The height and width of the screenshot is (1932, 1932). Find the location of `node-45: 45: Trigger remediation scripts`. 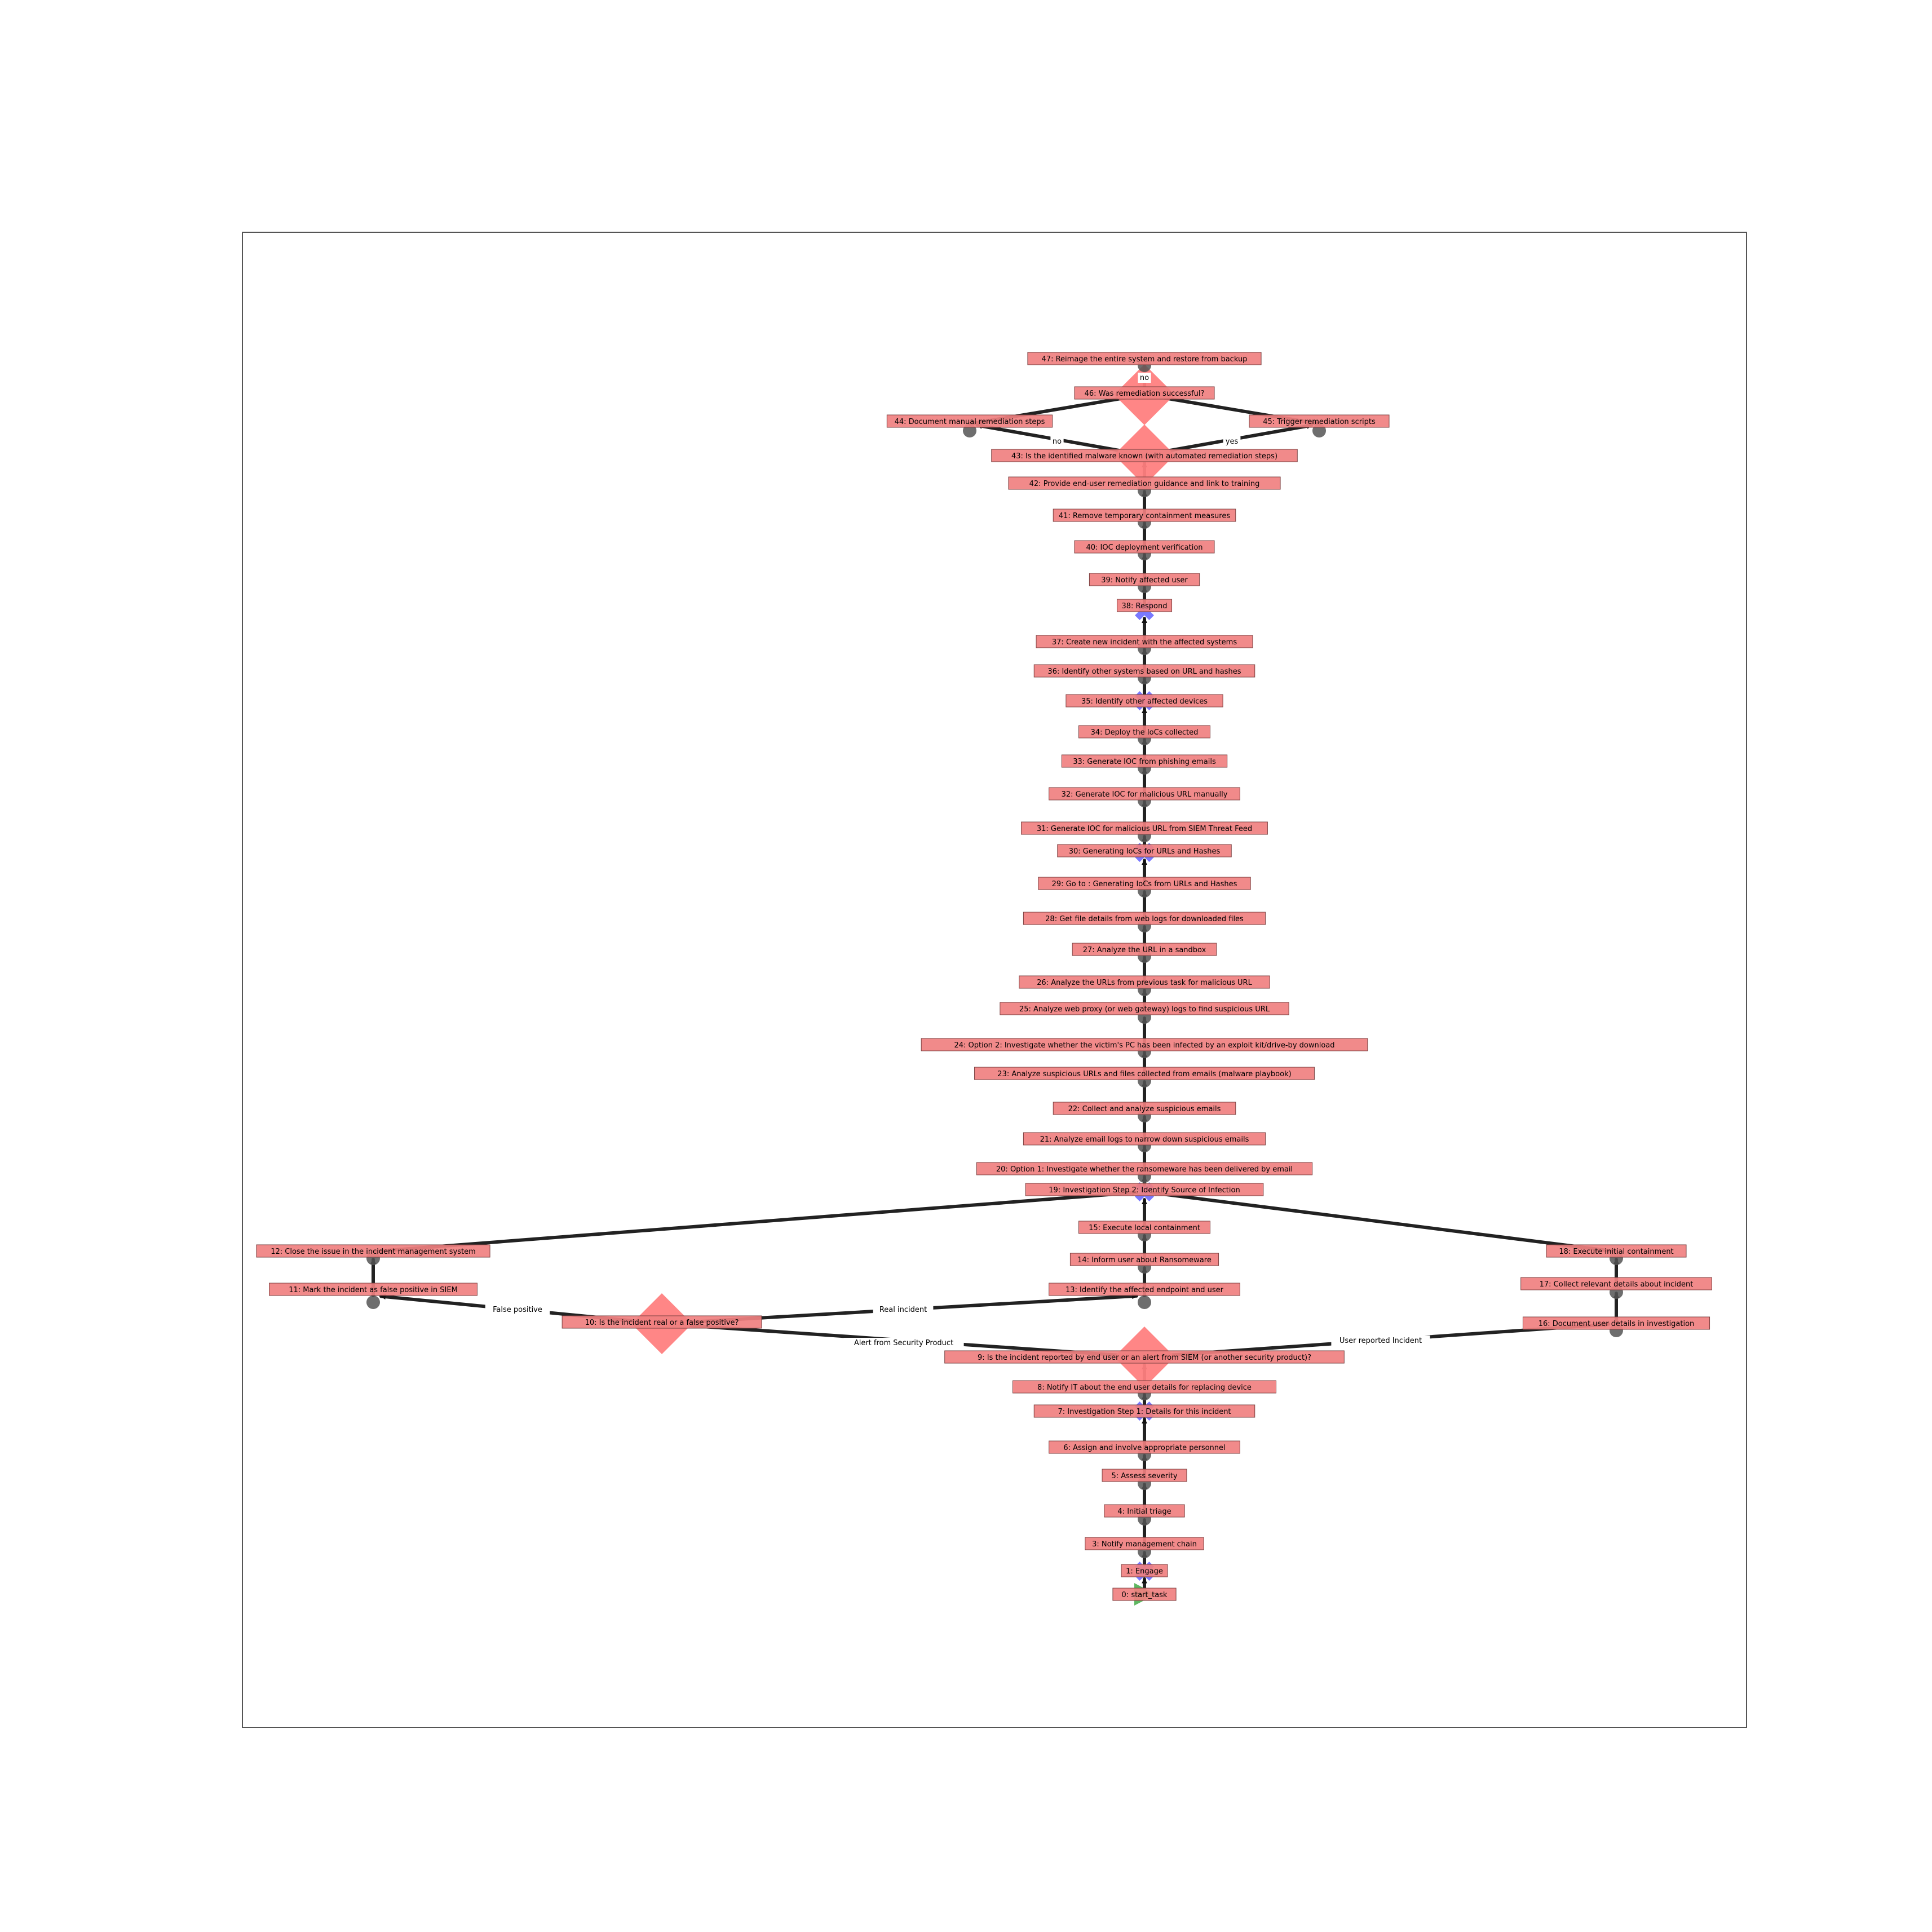

node-45: 45: Trigger remediation scripts is located at coordinates (1319, 421).